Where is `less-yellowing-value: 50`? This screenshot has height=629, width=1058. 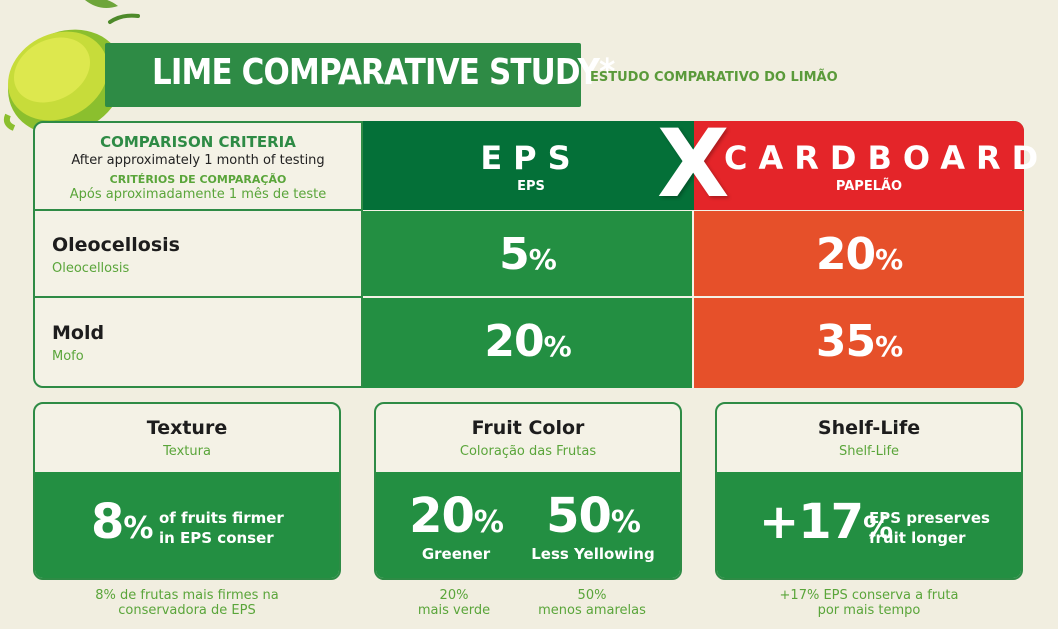
less-yellowing-value: 50 is located at coordinates (579, 516).